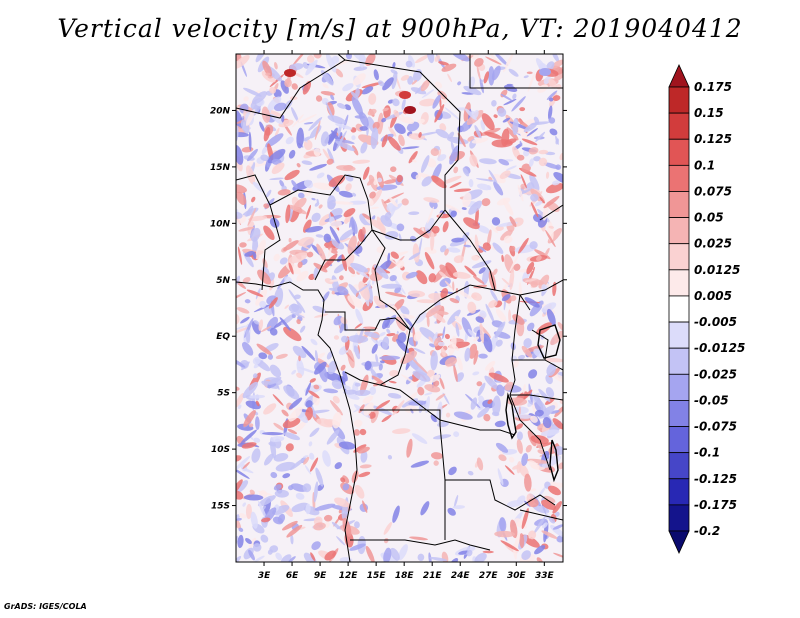  Describe the element at coordinates (679, 76) in the screenshot. I see `colorbar-top-arrow` at that location.